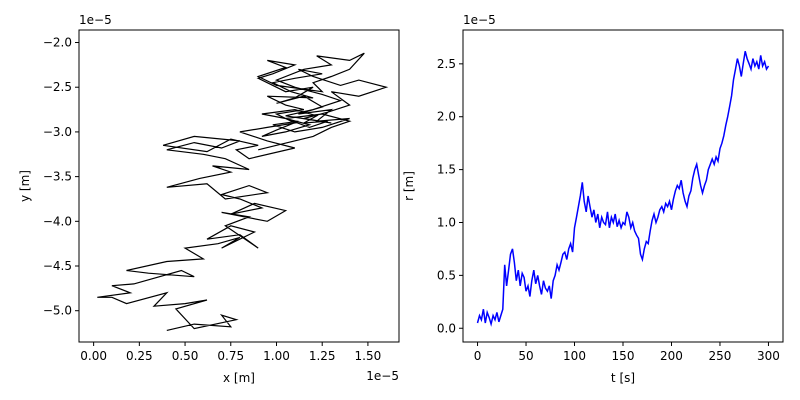 The image size is (800, 400). I want to click on distance-y-tick-label: 2.5, so click(446, 64).